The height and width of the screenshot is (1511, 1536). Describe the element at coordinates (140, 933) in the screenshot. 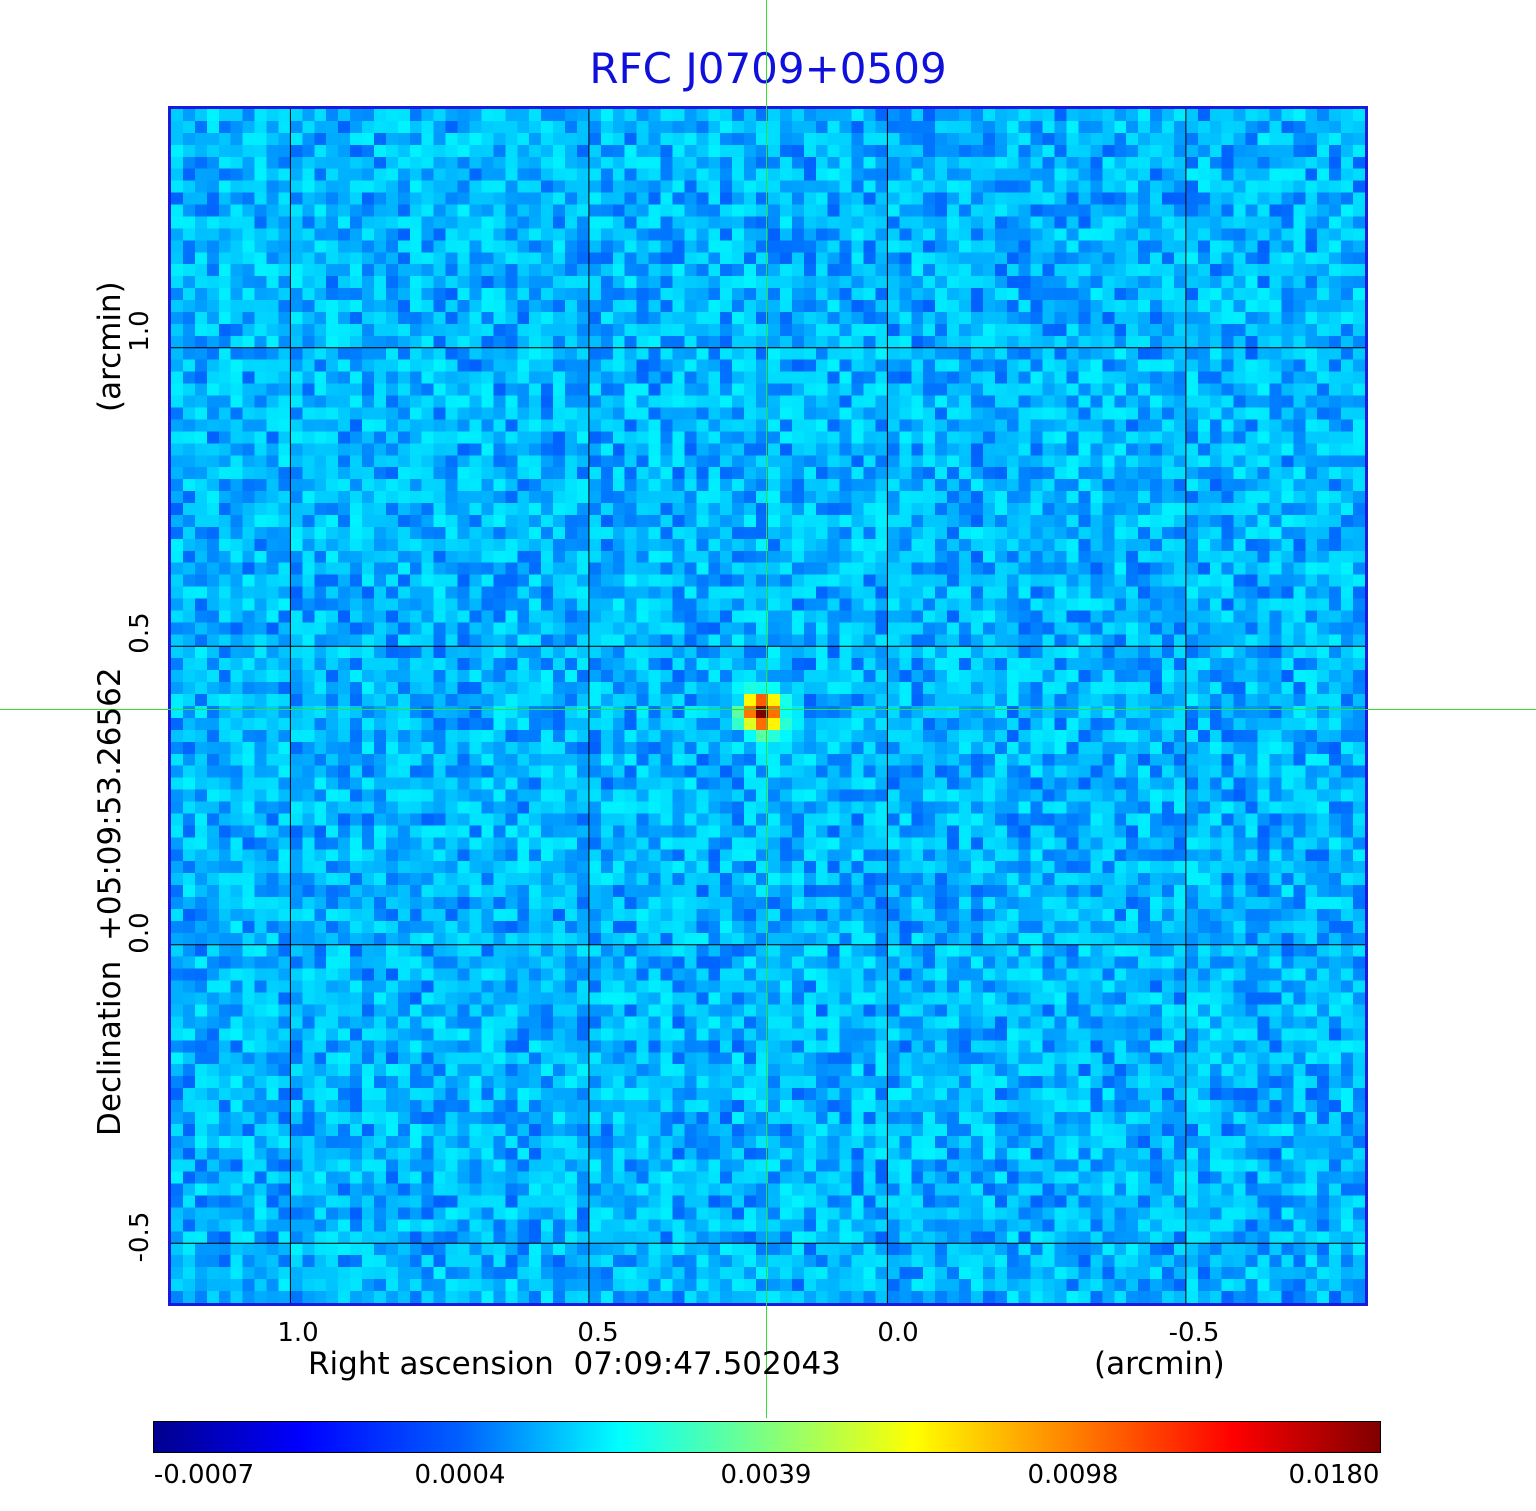

I see `y-tick-label: 0.0` at that location.